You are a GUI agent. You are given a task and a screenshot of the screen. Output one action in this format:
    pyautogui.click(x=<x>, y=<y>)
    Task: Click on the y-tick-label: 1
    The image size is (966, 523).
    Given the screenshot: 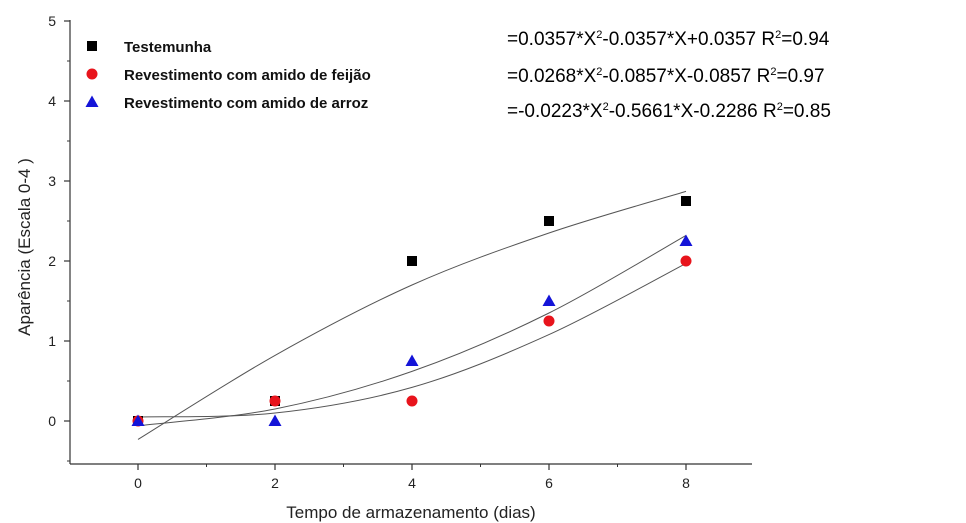 What is the action you would take?
    pyautogui.click(x=52, y=341)
    